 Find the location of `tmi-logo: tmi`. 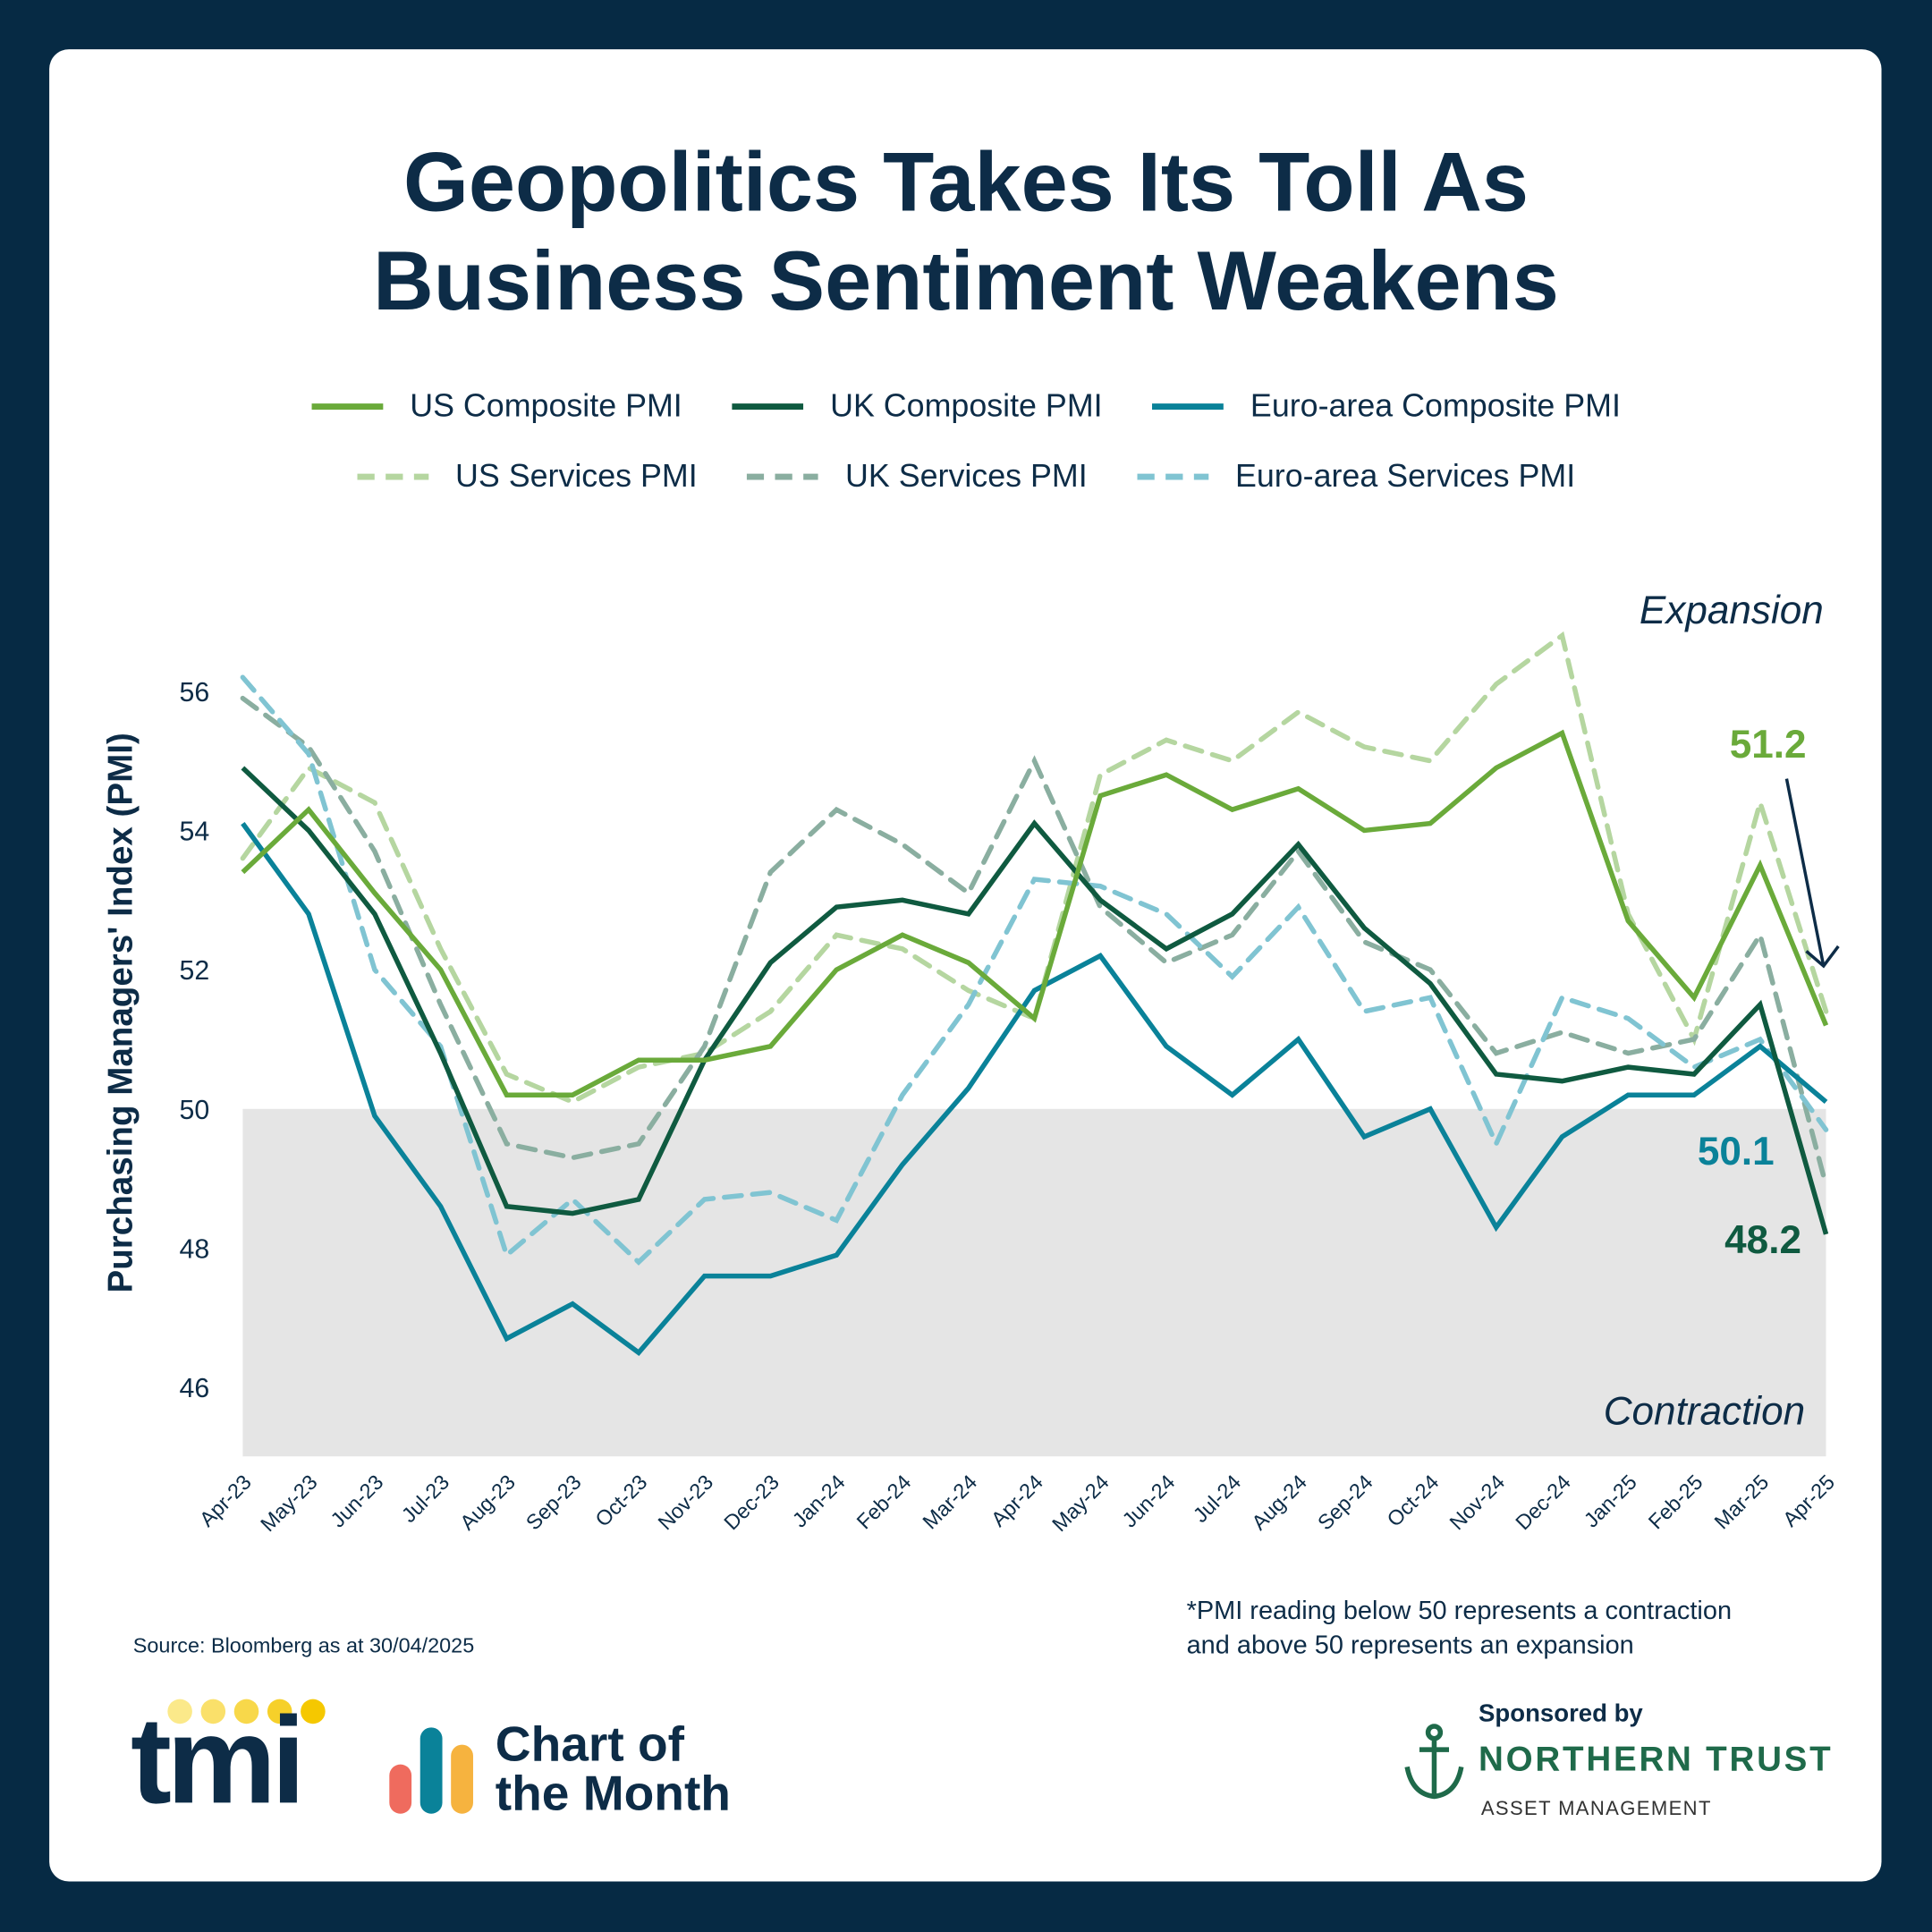

tmi-logo: tmi is located at coordinates (218, 1760).